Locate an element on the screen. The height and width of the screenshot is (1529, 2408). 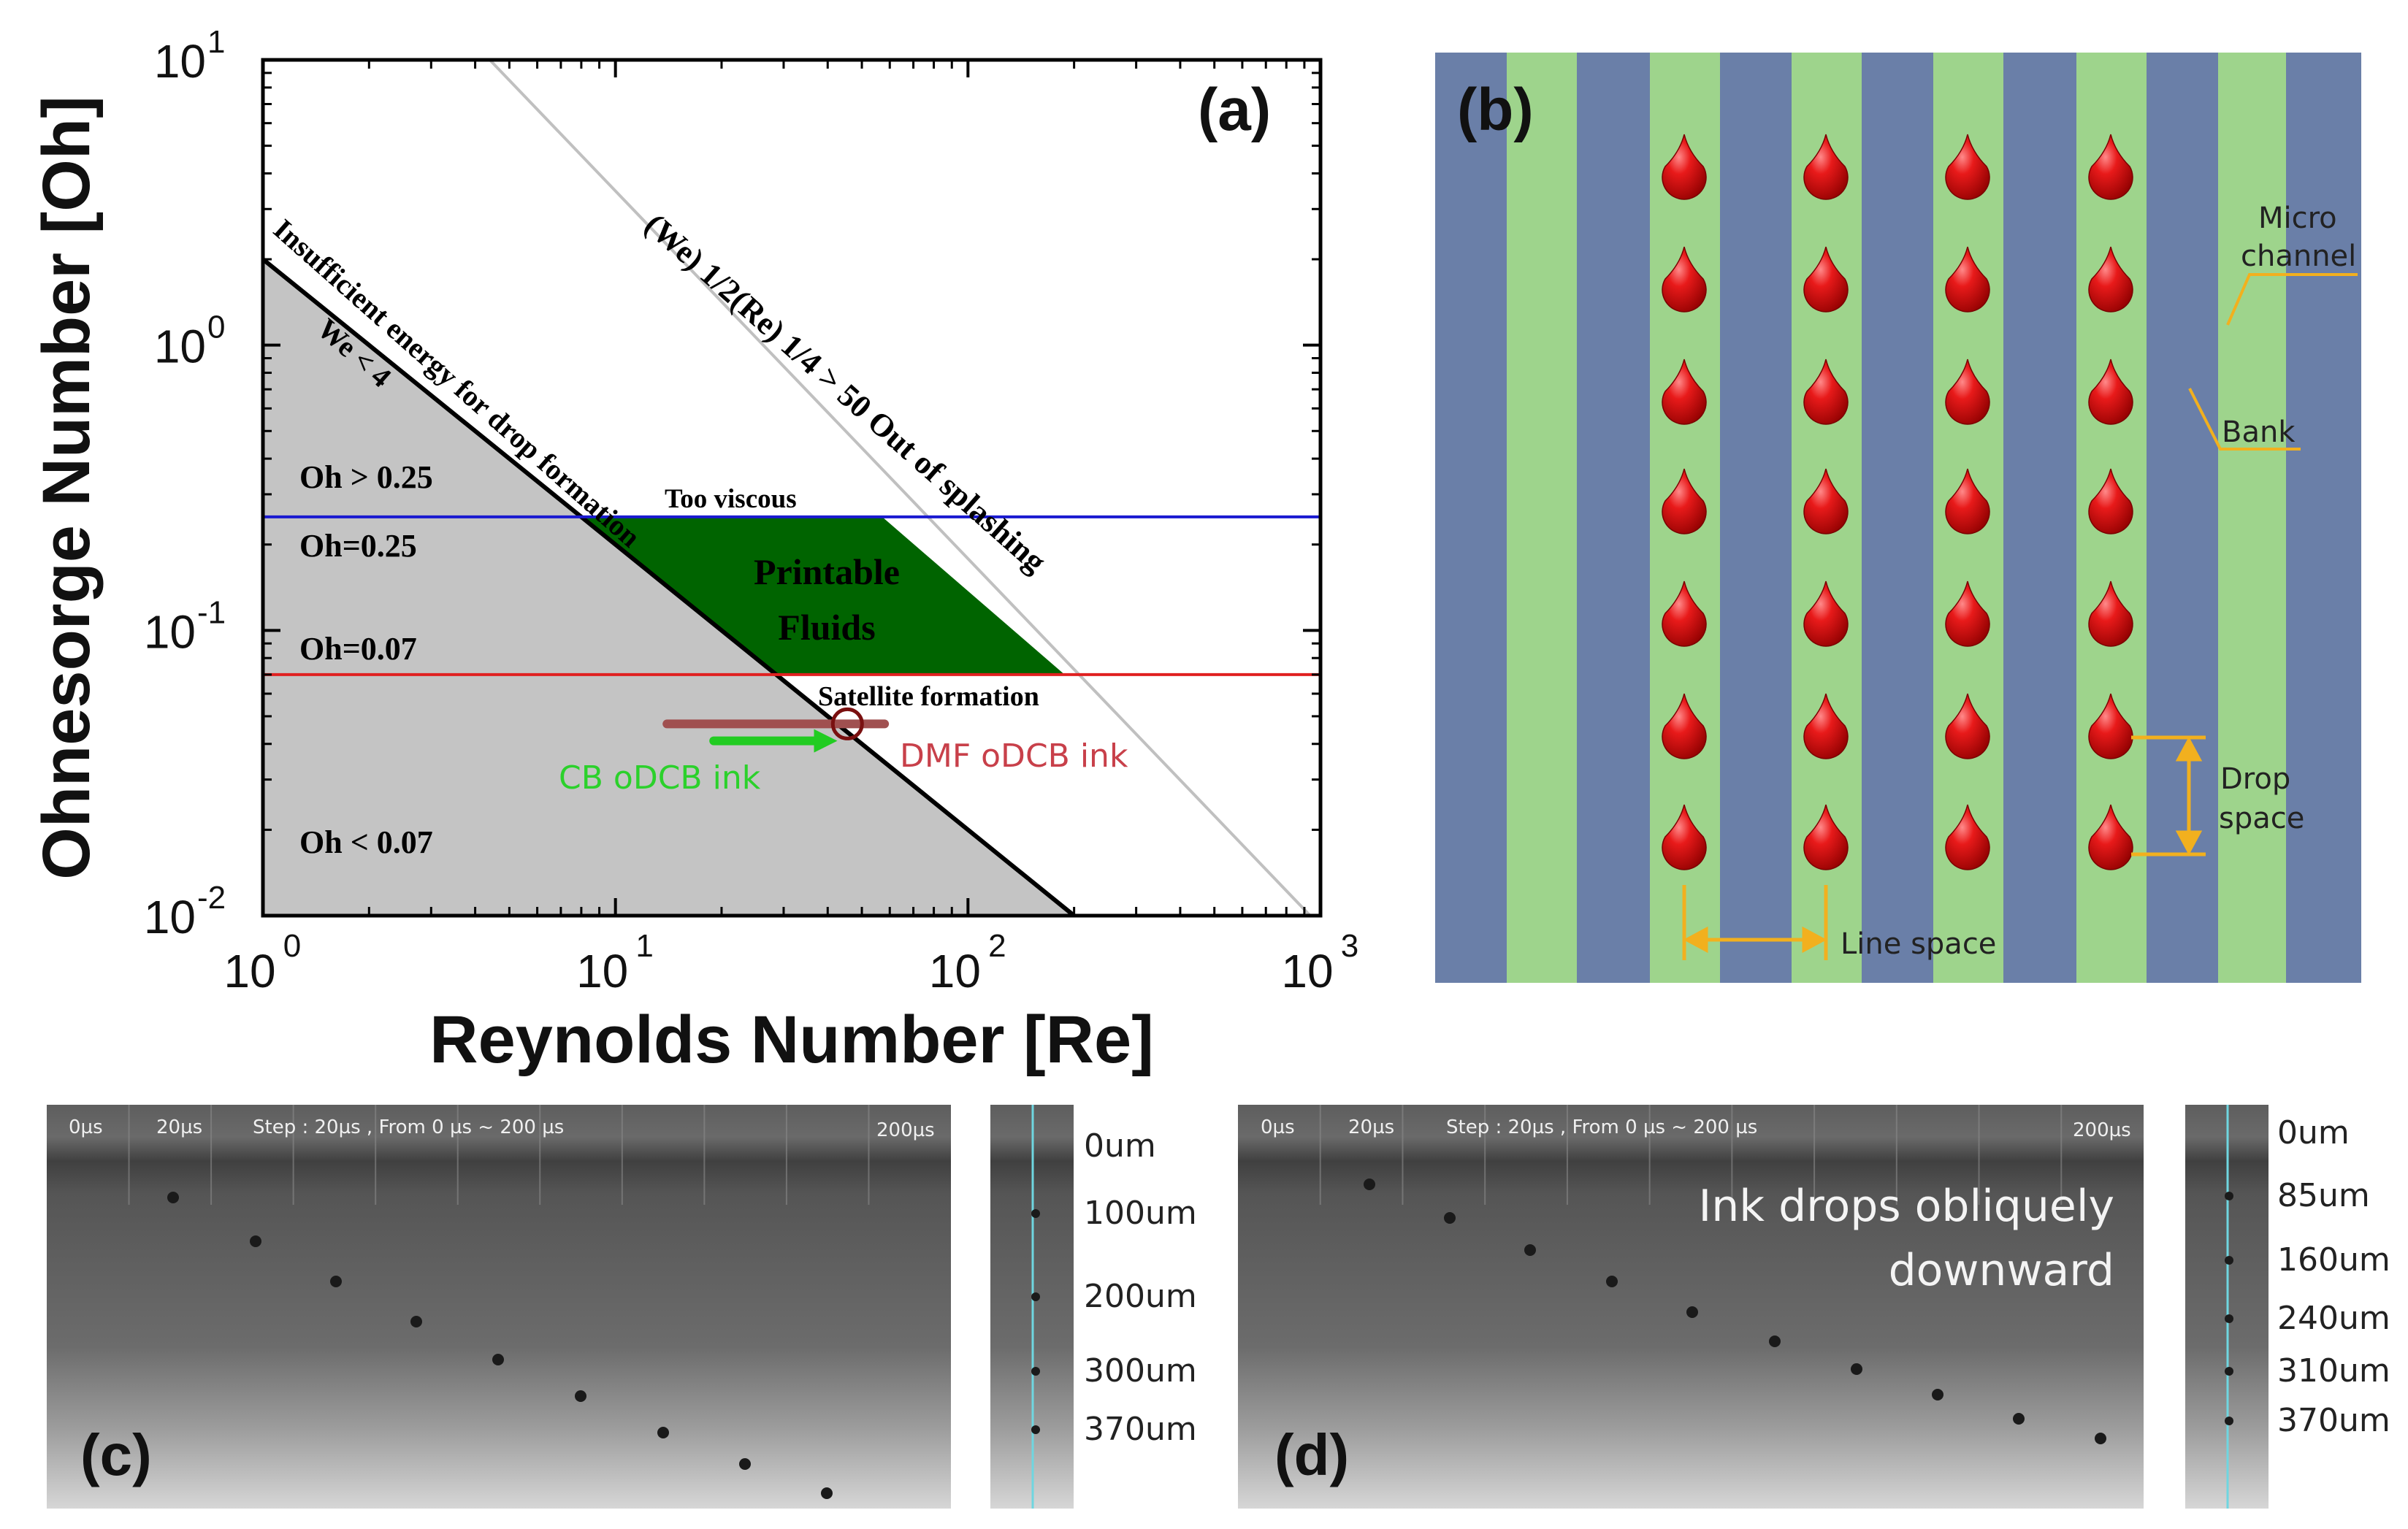
panel-b-label: (b) is located at coordinates (1495, 110).